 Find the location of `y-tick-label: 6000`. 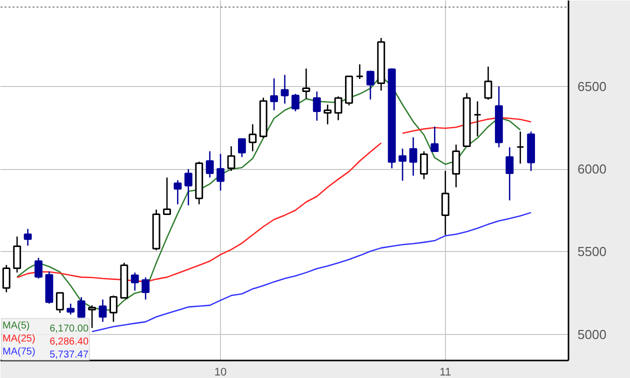

y-tick-label: 6000 is located at coordinates (592, 169).